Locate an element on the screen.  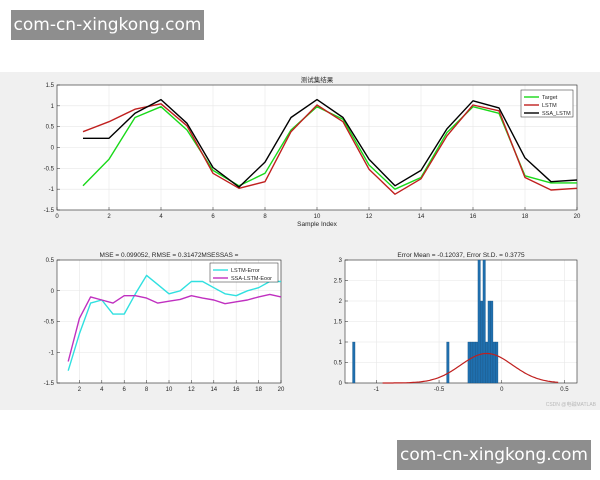
y-tick-label: 2.5 is located at coordinates (338, 282).